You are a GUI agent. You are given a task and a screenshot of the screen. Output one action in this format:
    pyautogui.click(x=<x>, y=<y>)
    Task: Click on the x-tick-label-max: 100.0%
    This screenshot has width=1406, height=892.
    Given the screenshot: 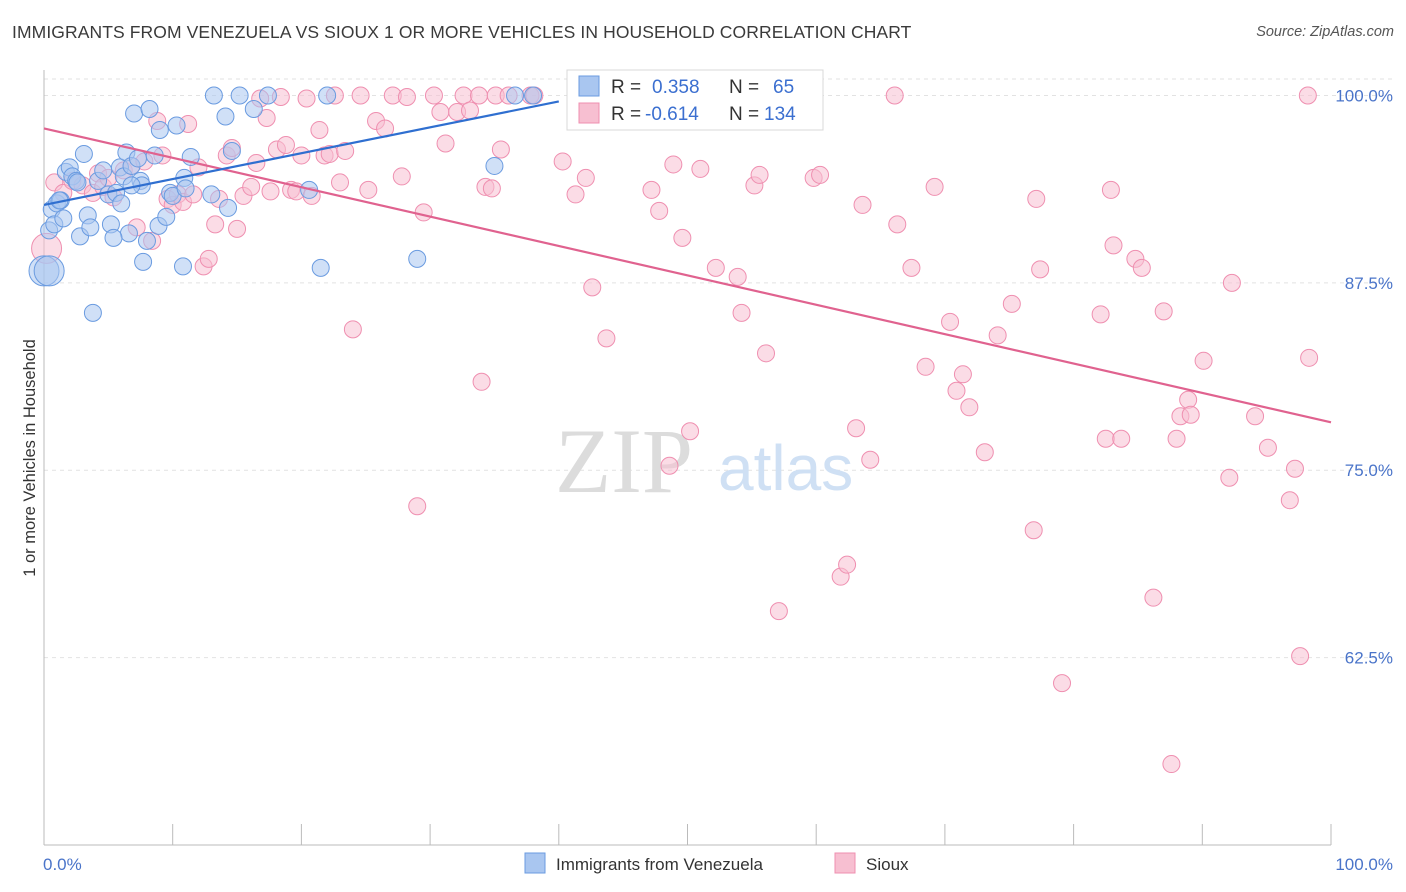 What is the action you would take?
    pyautogui.click(x=1364, y=864)
    